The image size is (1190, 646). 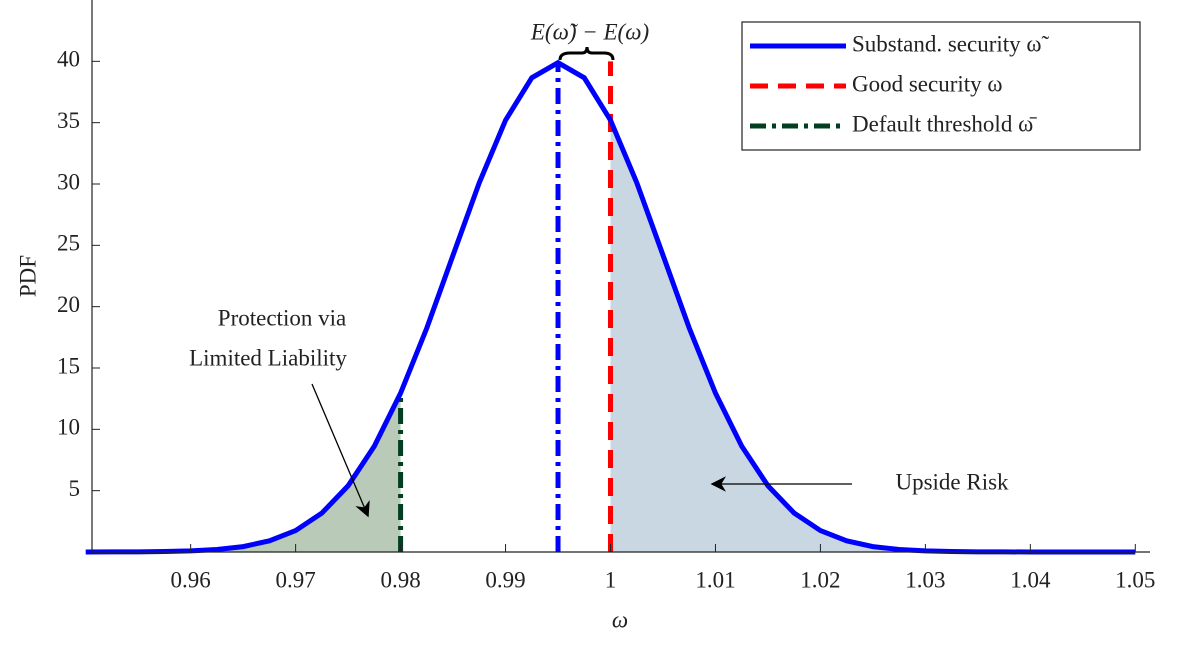 I want to click on x-tick-label: 0.99, so click(x=505, y=579).